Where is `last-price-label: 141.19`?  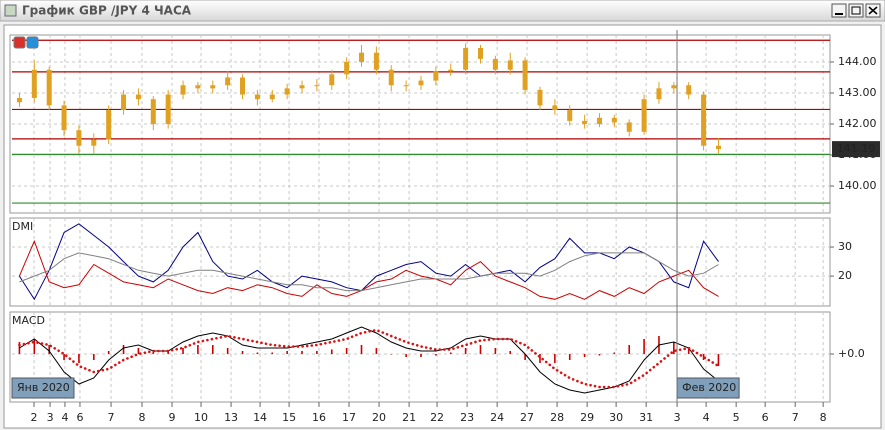
last-price-label: 141.19 is located at coordinates (856, 148).